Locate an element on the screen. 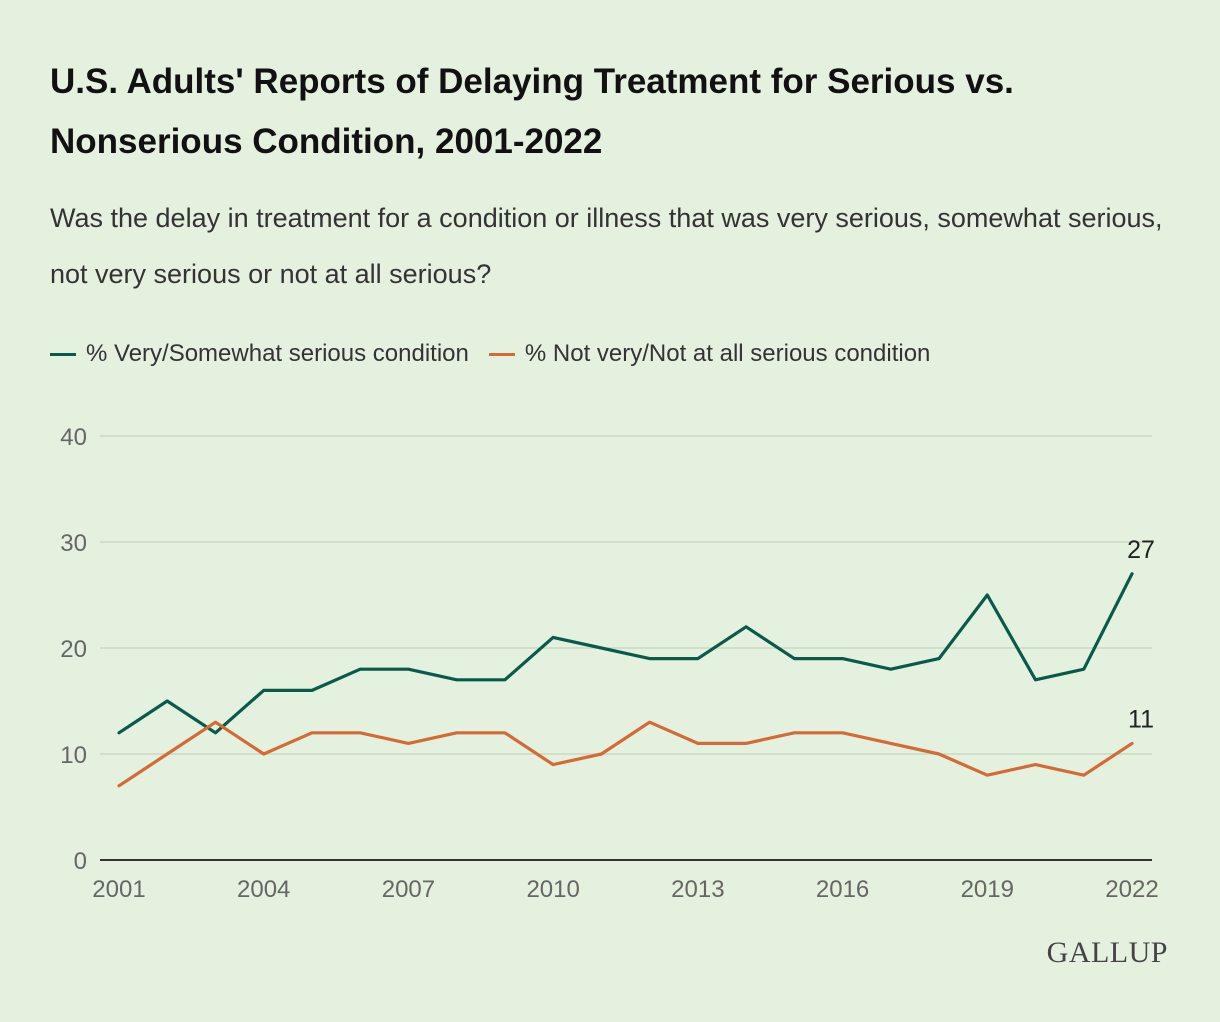 The width and height of the screenshot is (1220, 1022). x-tick-label: 2007 is located at coordinates (408, 889).